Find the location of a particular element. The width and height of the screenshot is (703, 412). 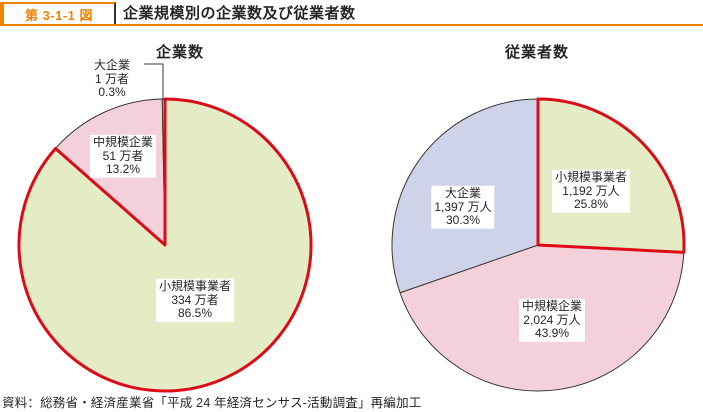

pie-label-line: 2,024 万人 is located at coordinates (552, 319).